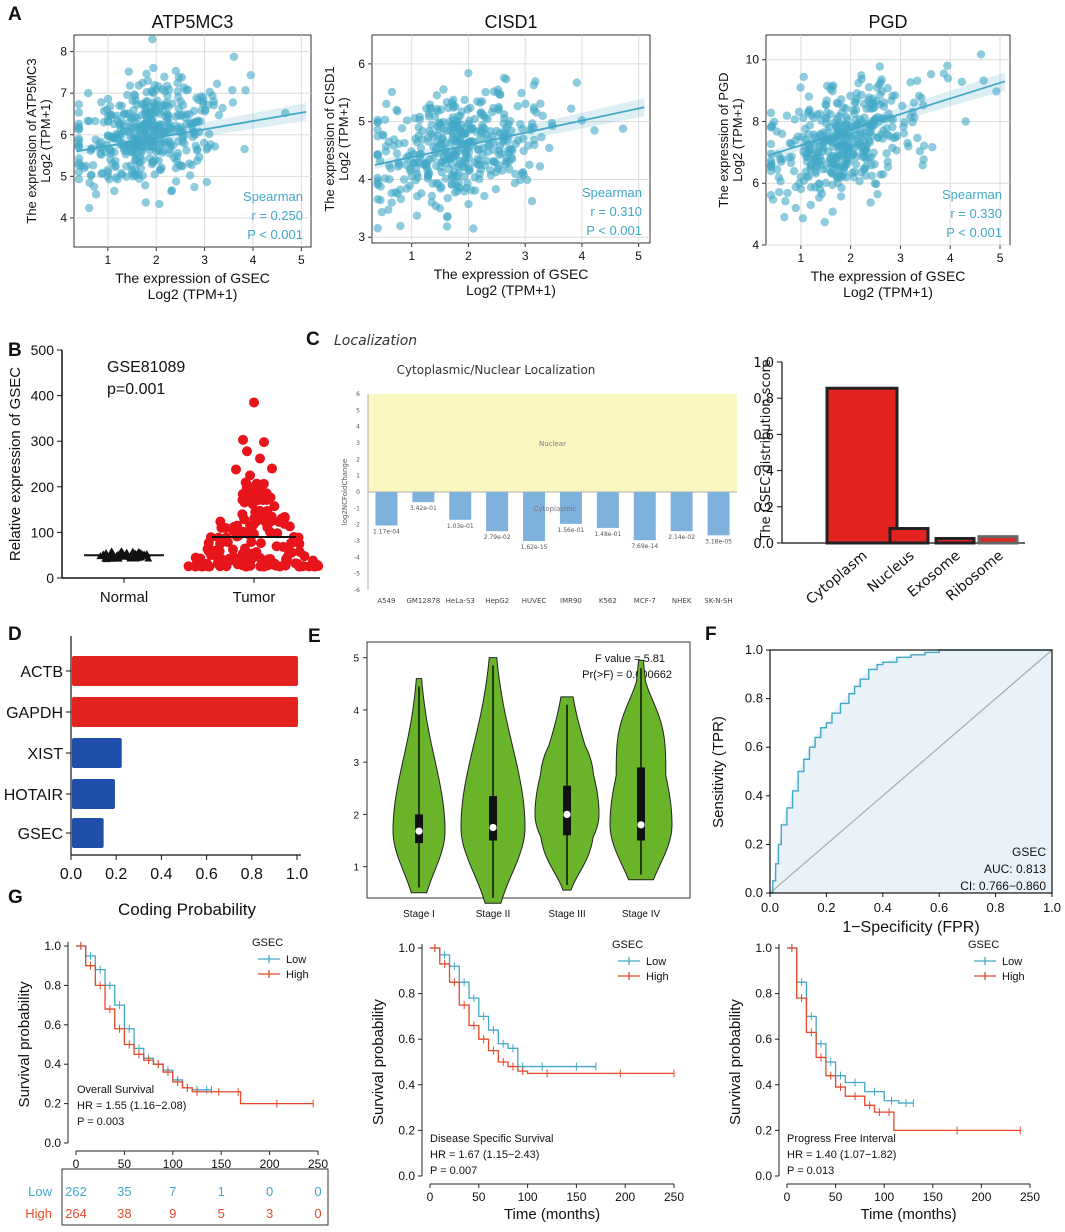 The height and width of the screenshot is (1232, 1065). I want to click on risk-table-count: 9, so click(172, 1213).